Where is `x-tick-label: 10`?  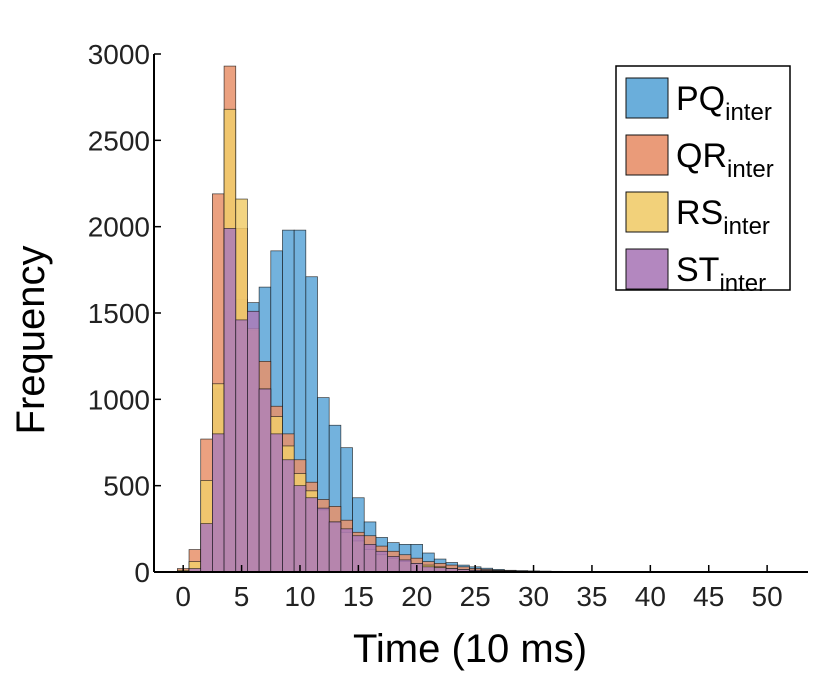 x-tick-label: 10 is located at coordinates (299, 596).